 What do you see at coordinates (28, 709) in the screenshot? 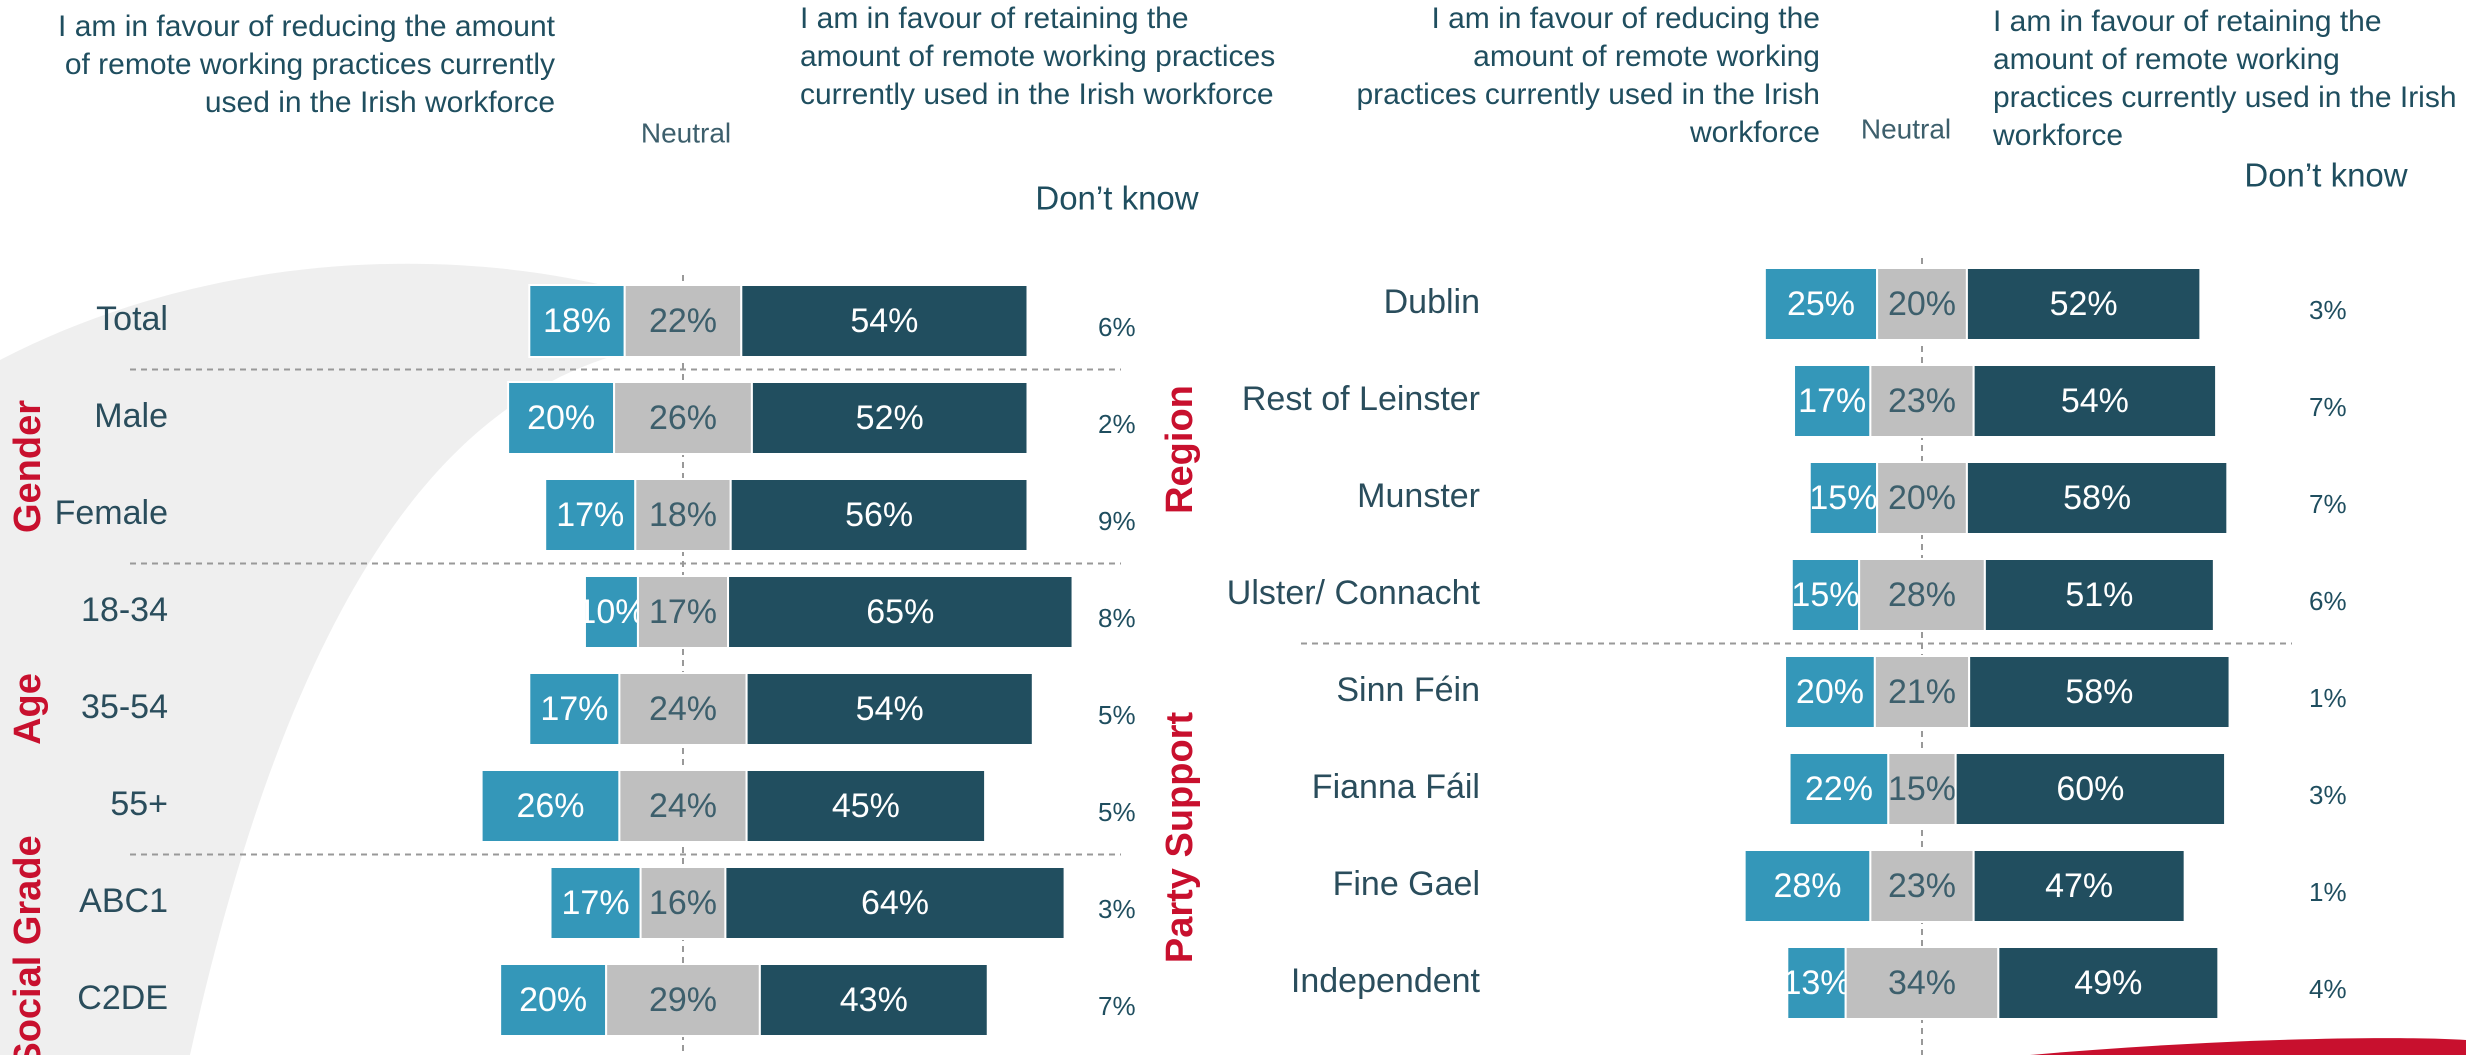
I see `group-label: Age` at bounding box center [28, 709].